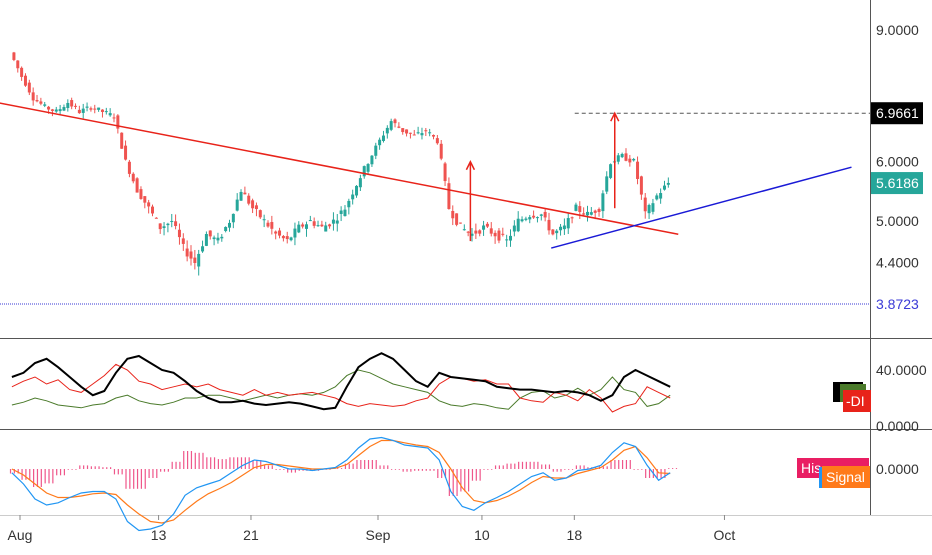 The width and height of the screenshot is (932, 555). I want to click on time-tick-label: 13, so click(159, 535).